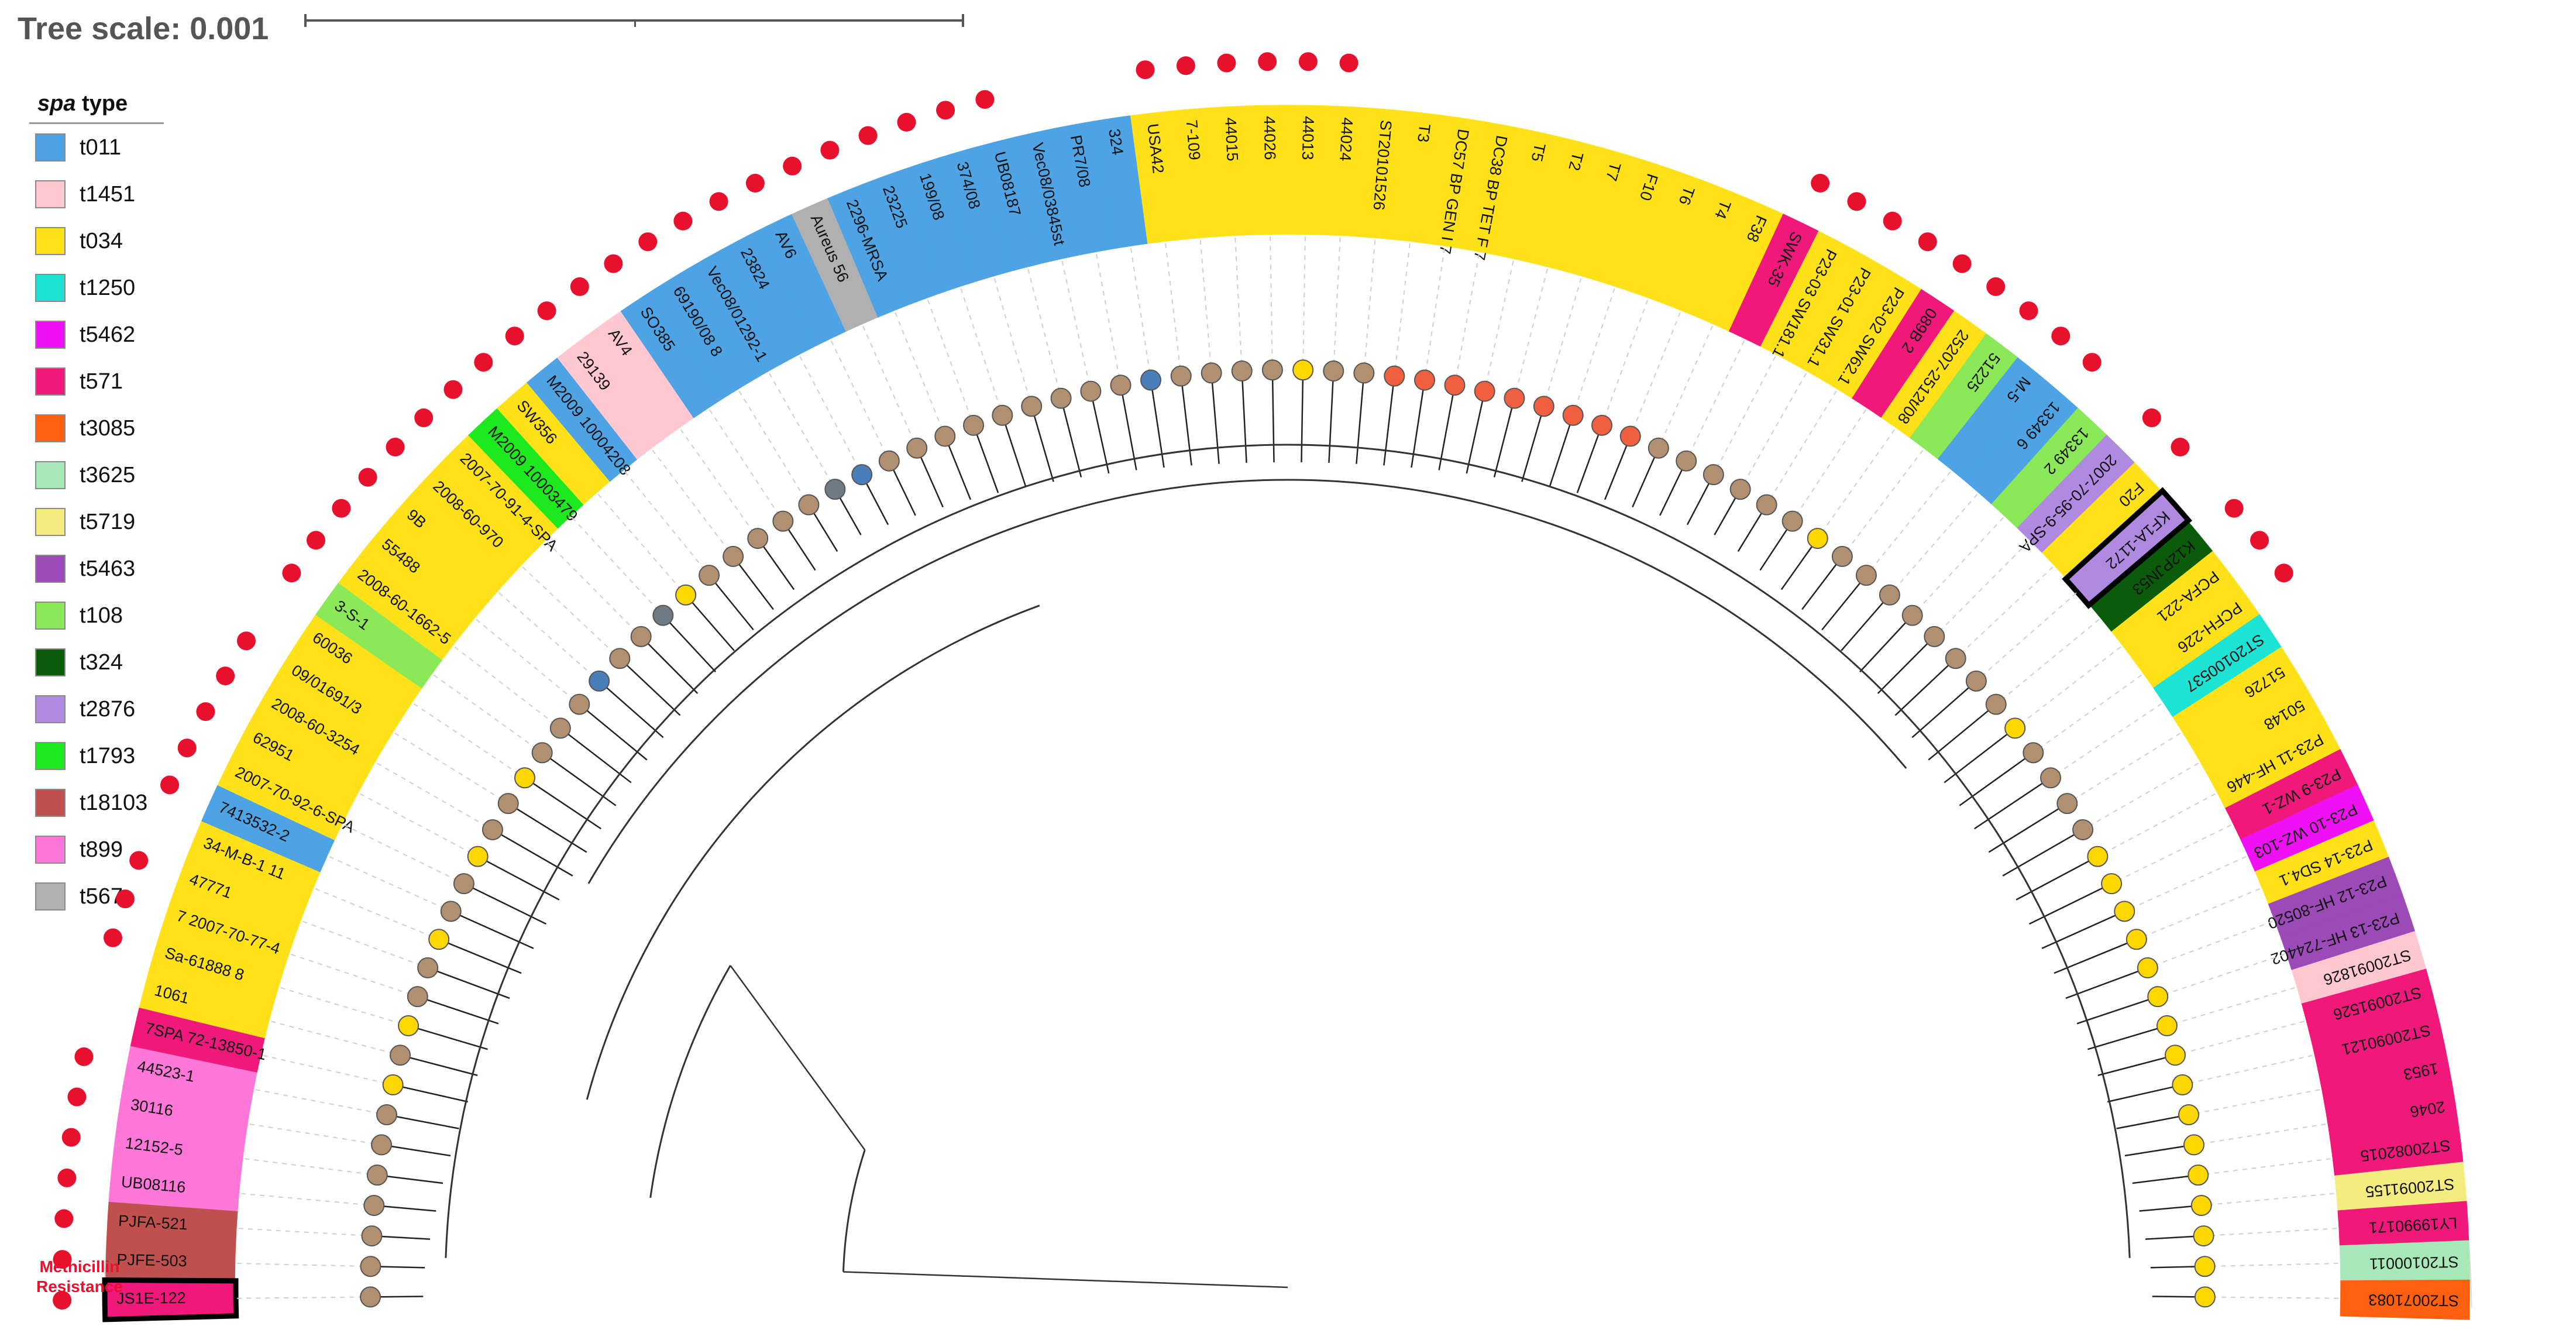  What do you see at coordinates (108, 428) in the screenshot?
I see `legend-label: t3085` at bounding box center [108, 428].